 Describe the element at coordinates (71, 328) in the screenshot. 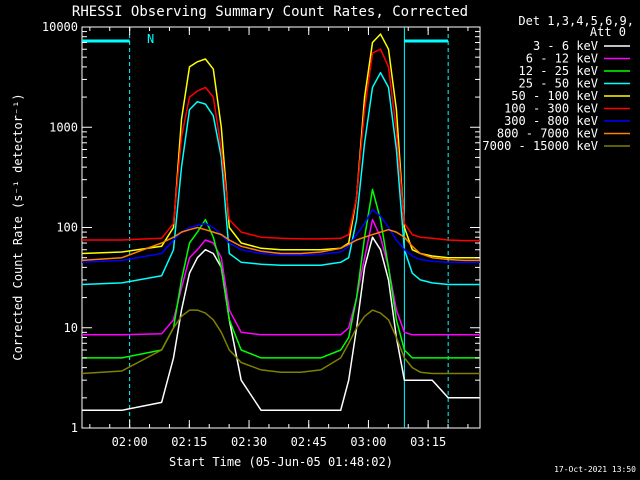

I see `y-tick-label: 10` at that location.